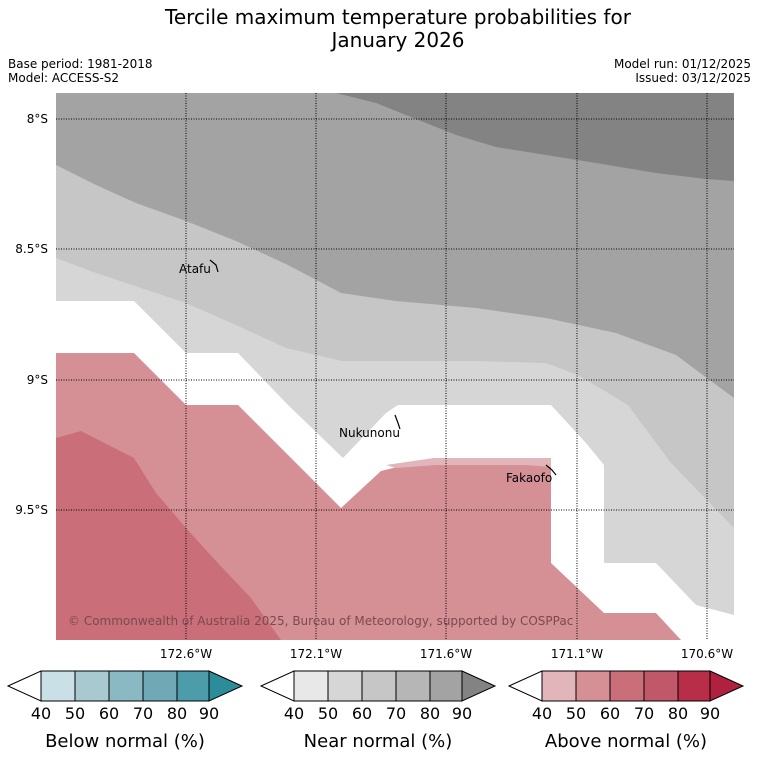  I want to click on above-60-region, so click(168, 535).